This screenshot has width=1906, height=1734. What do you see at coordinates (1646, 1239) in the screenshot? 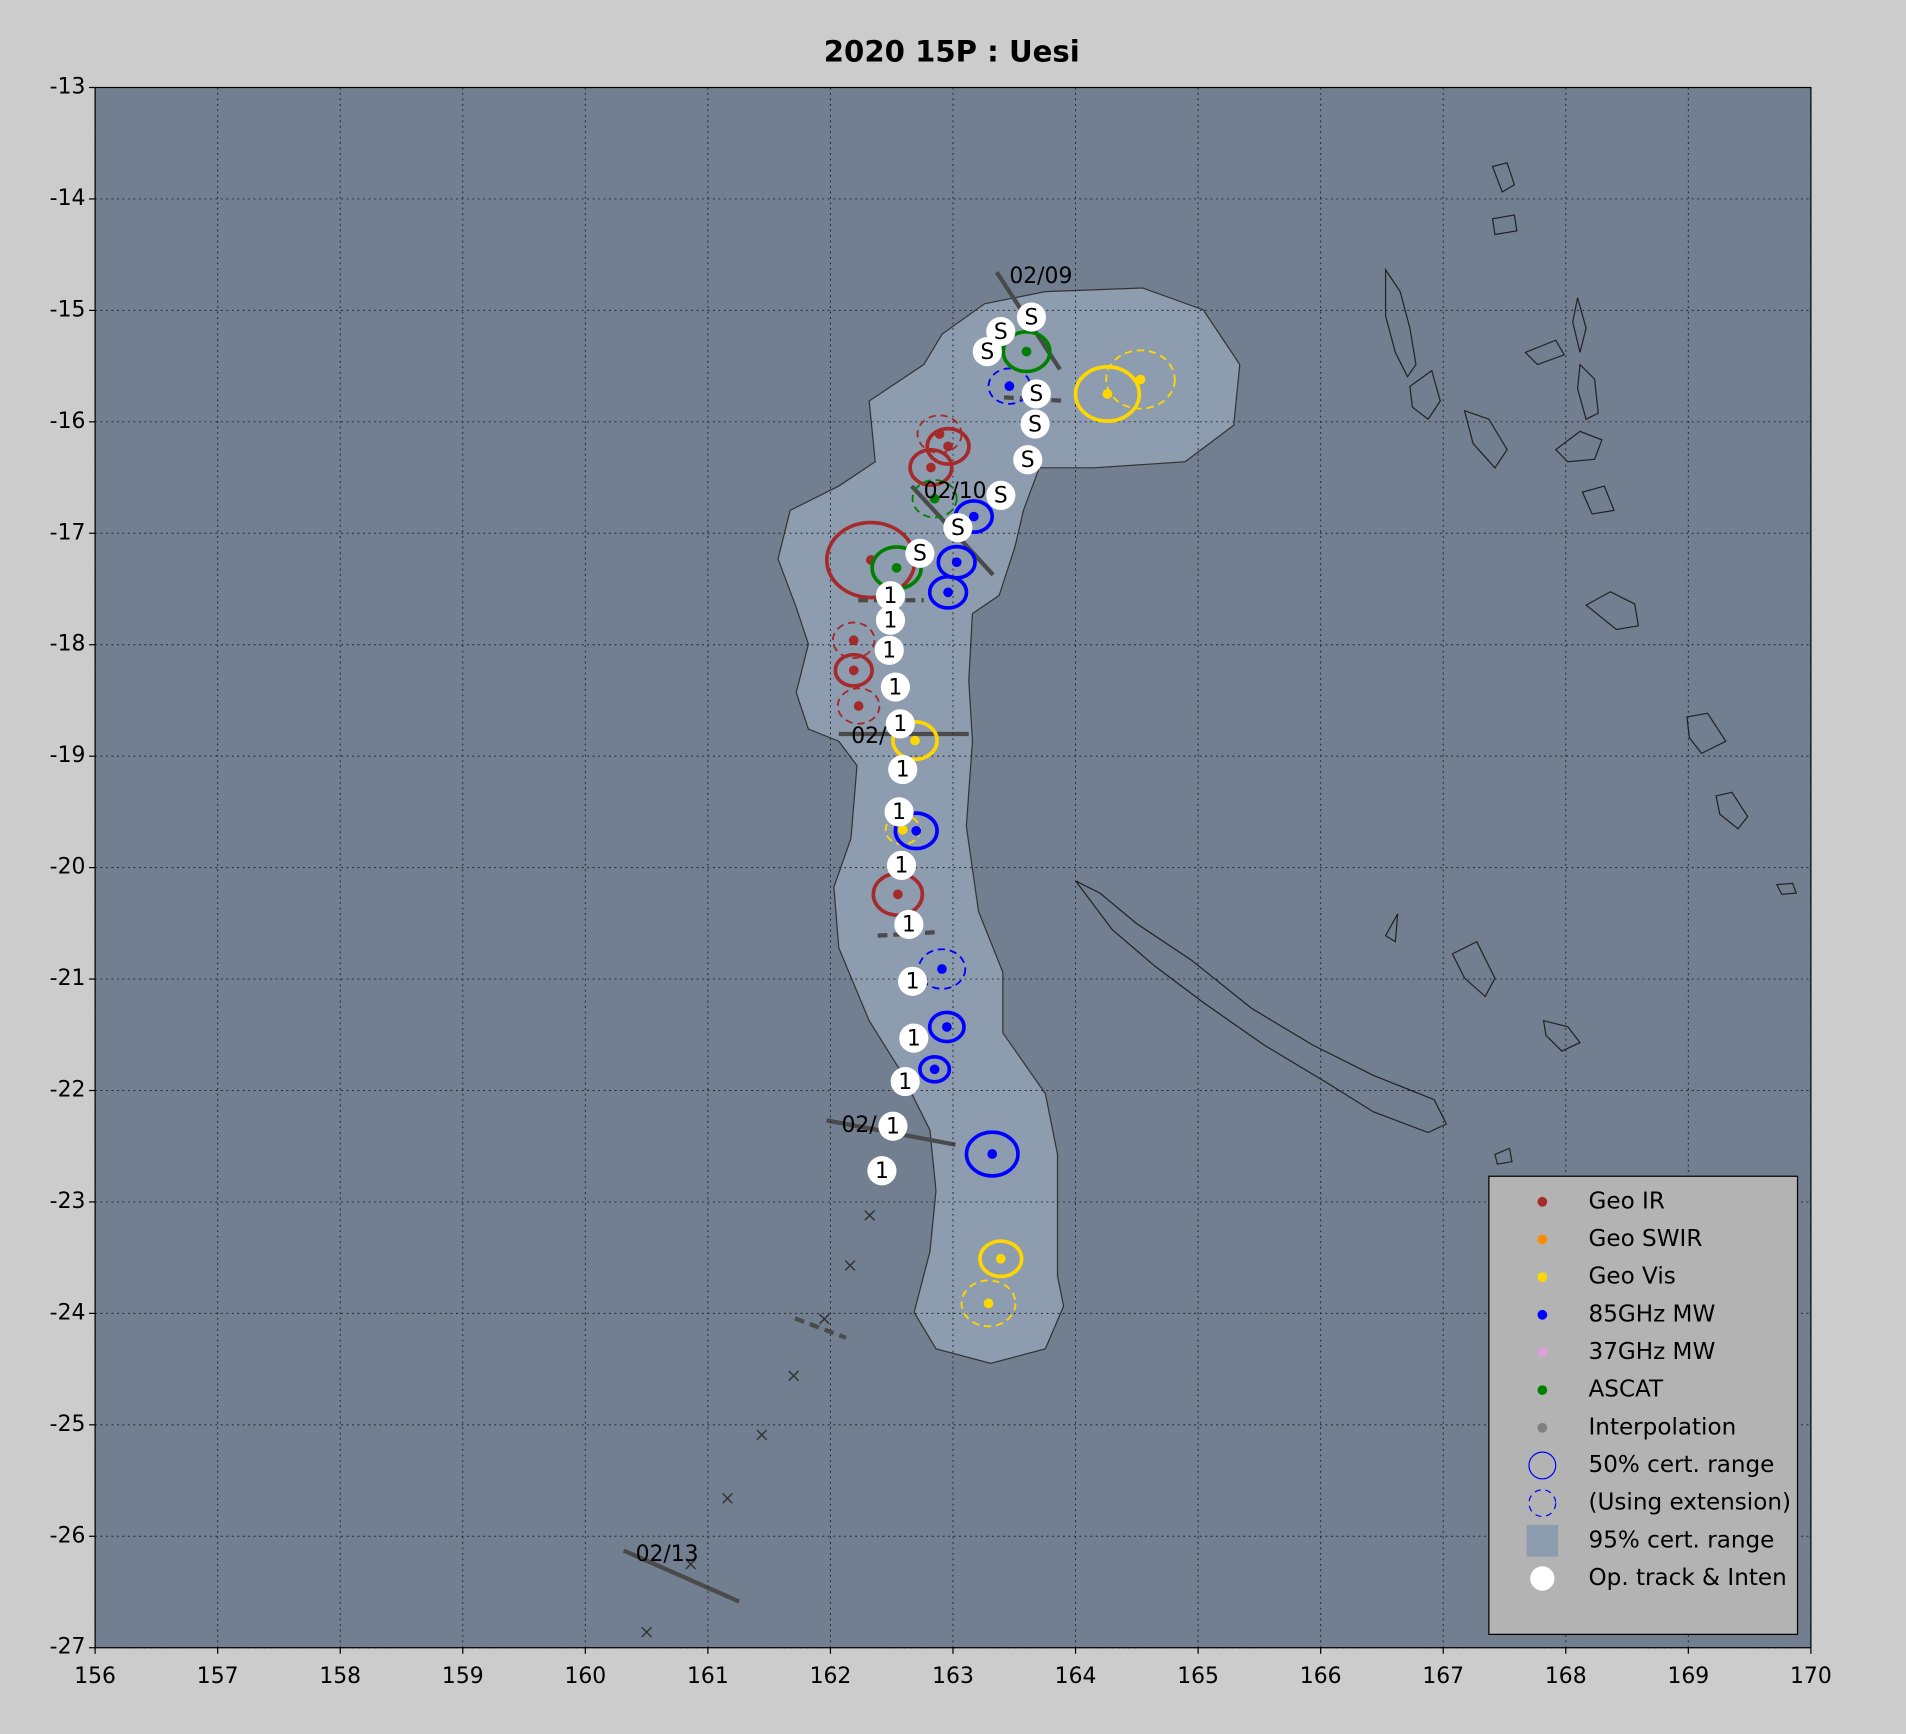
I see `legend-label: Geo SWIR` at bounding box center [1646, 1239].